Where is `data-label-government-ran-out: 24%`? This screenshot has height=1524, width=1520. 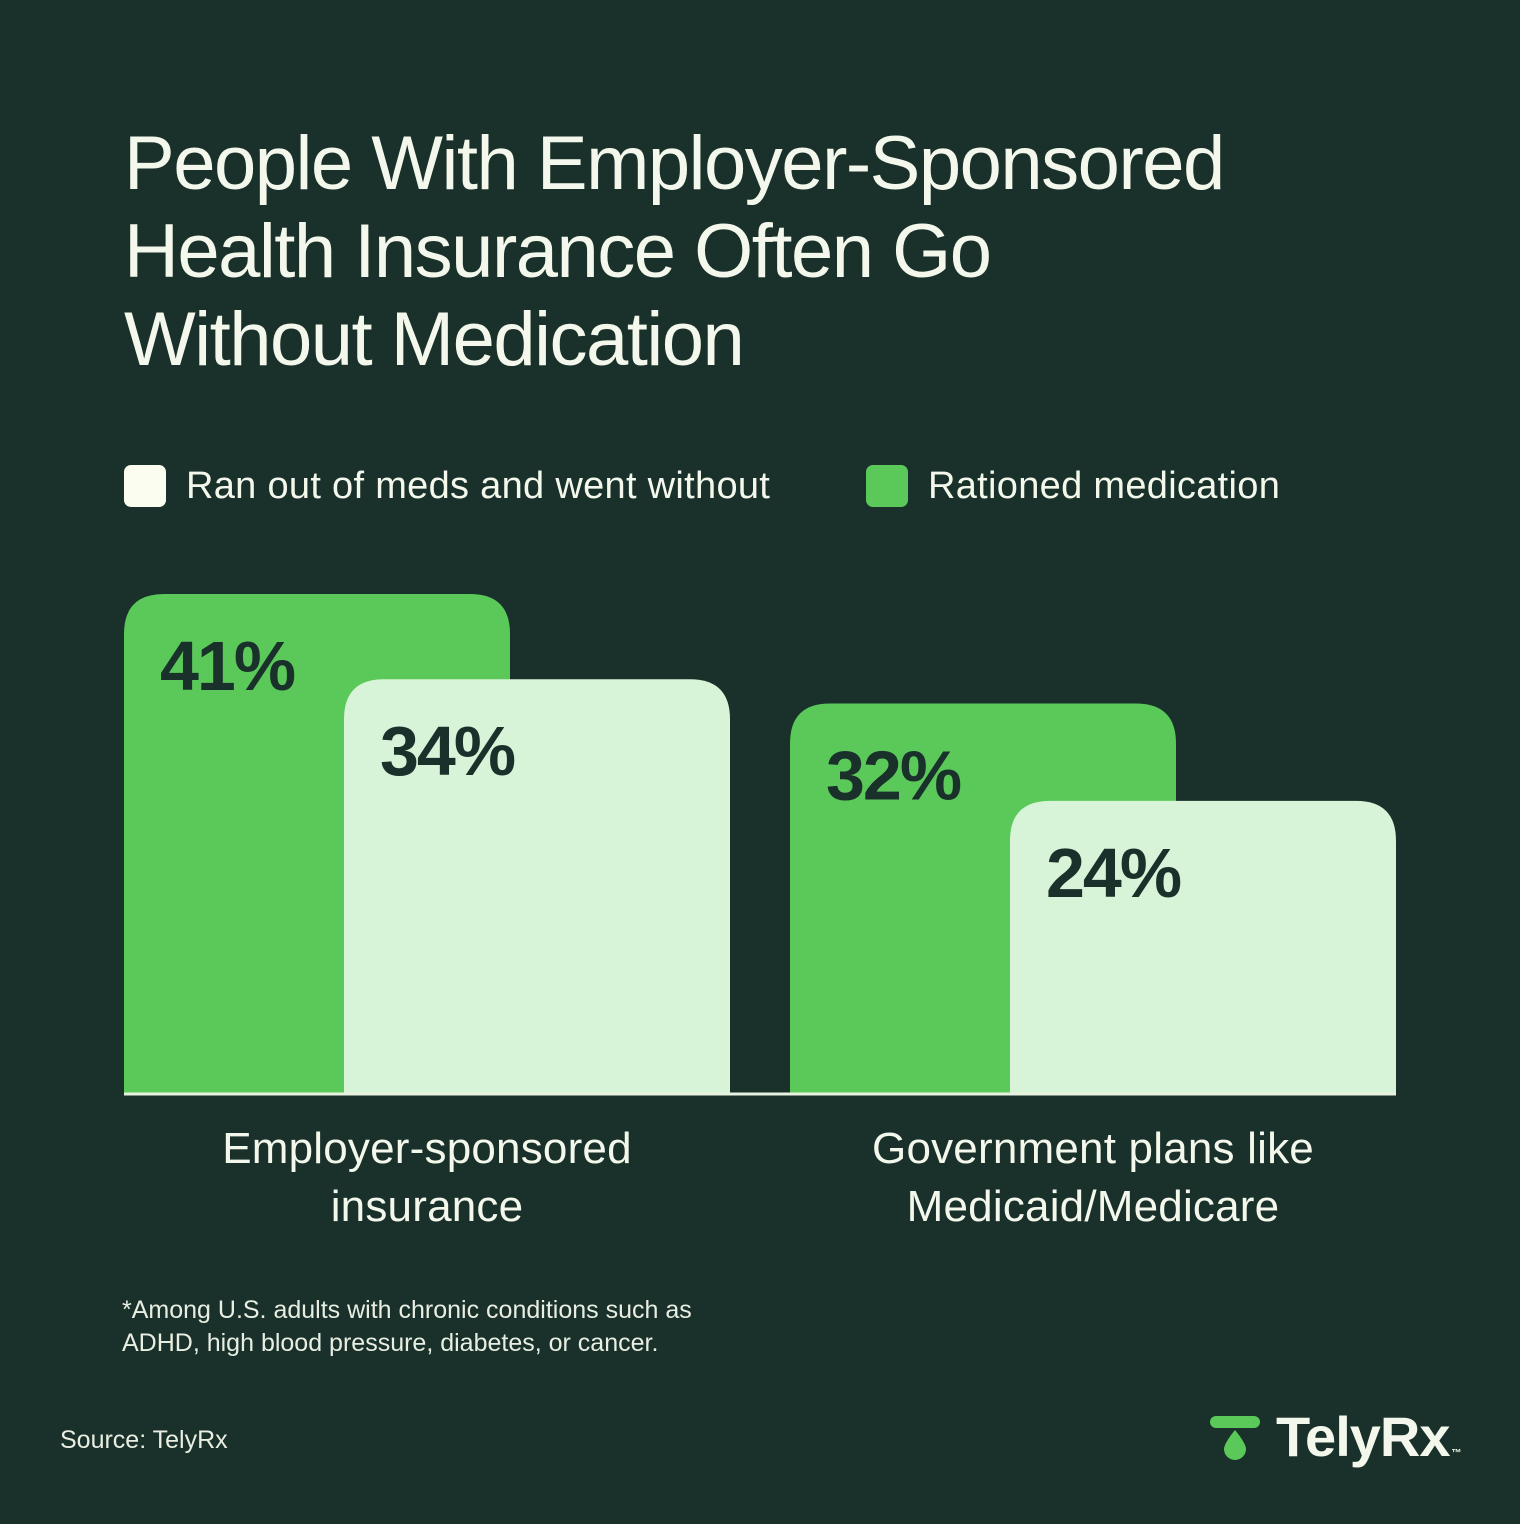
data-label-government-ran-out: 24% is located at coordinates (1113, 873).